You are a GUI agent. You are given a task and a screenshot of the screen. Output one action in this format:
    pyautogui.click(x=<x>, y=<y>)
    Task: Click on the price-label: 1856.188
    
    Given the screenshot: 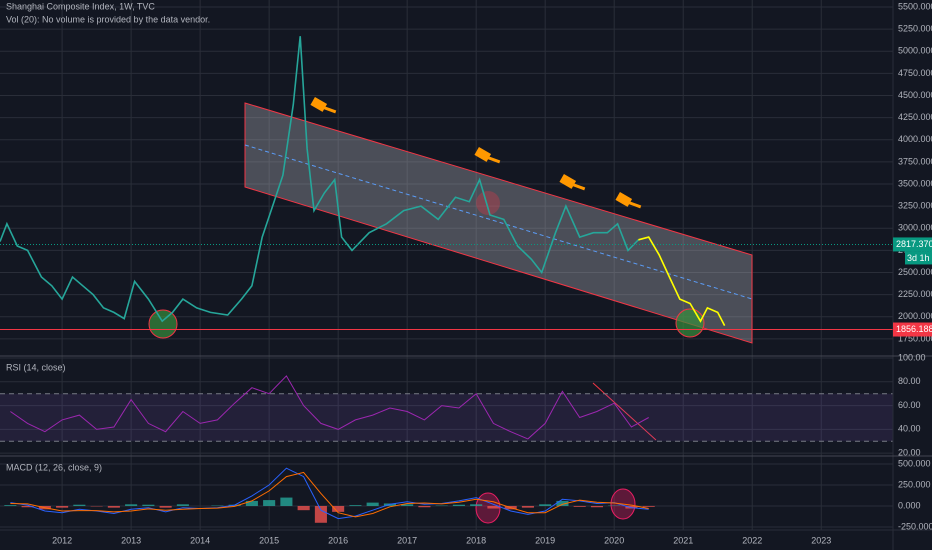 What is the action you would take?
    pyautogui.click(x=914, y=329)
    